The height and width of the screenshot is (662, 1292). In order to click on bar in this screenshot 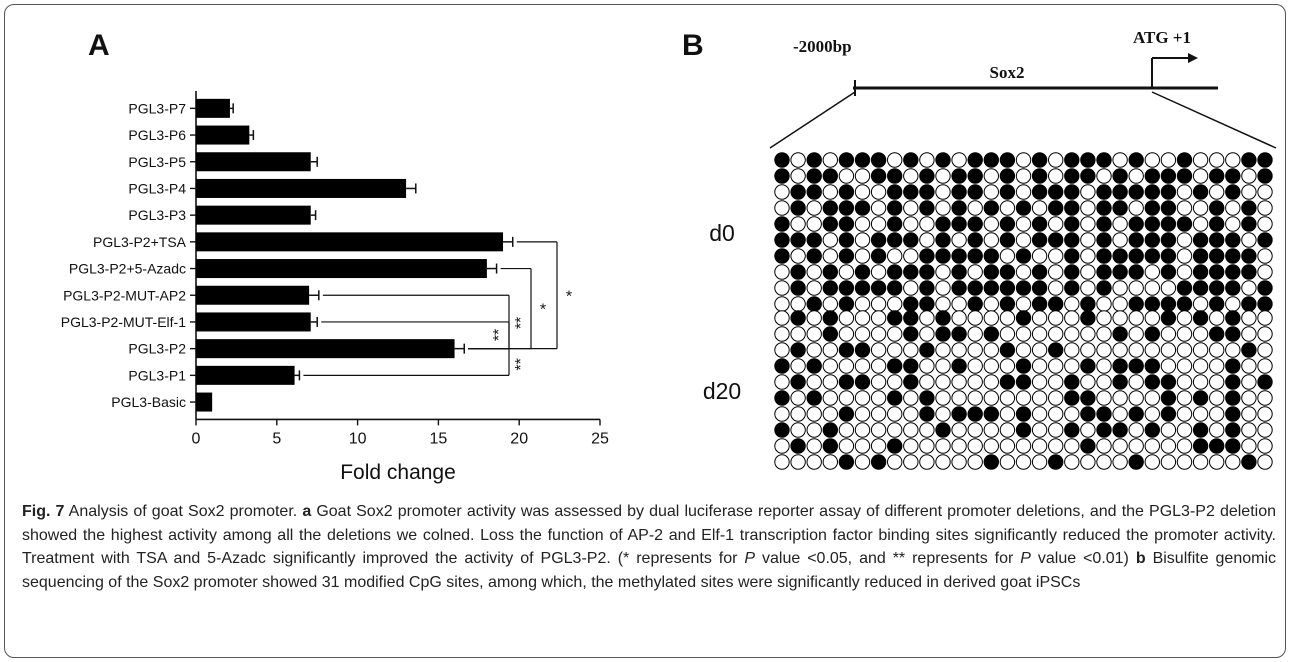, I will do `click(350, 242)`.